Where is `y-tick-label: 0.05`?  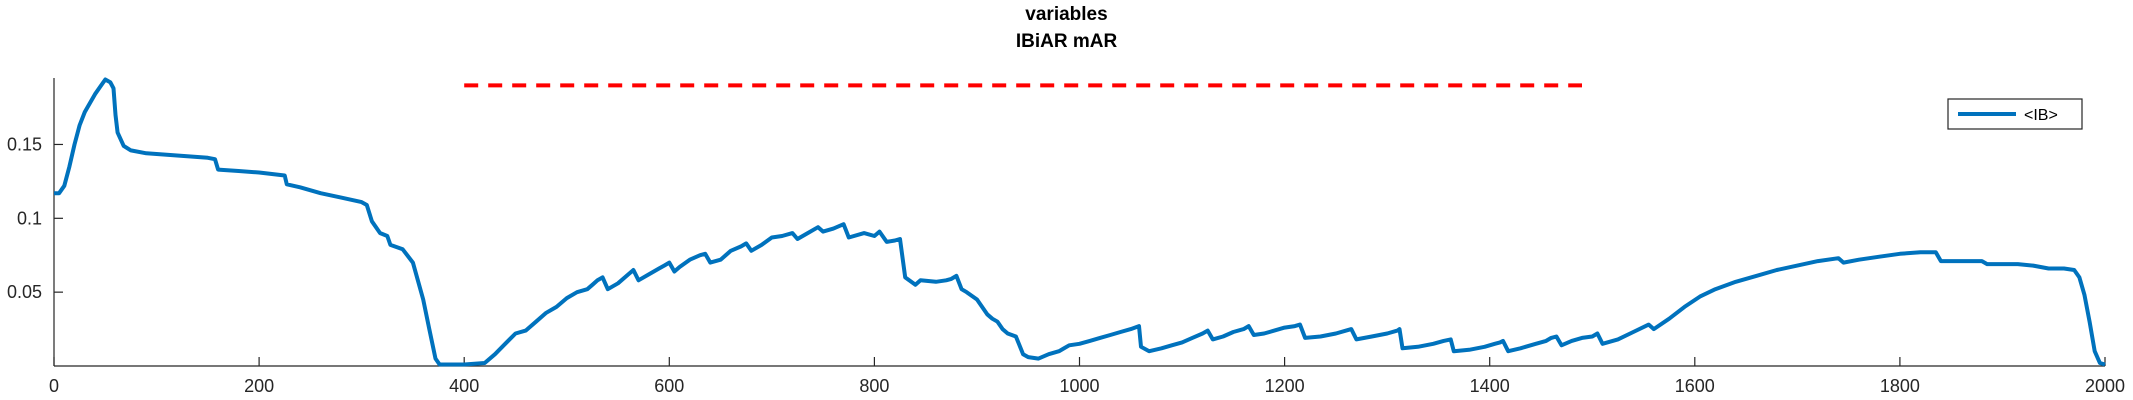 y-tick-label: 0.05 is located at coordinates (24, 292).